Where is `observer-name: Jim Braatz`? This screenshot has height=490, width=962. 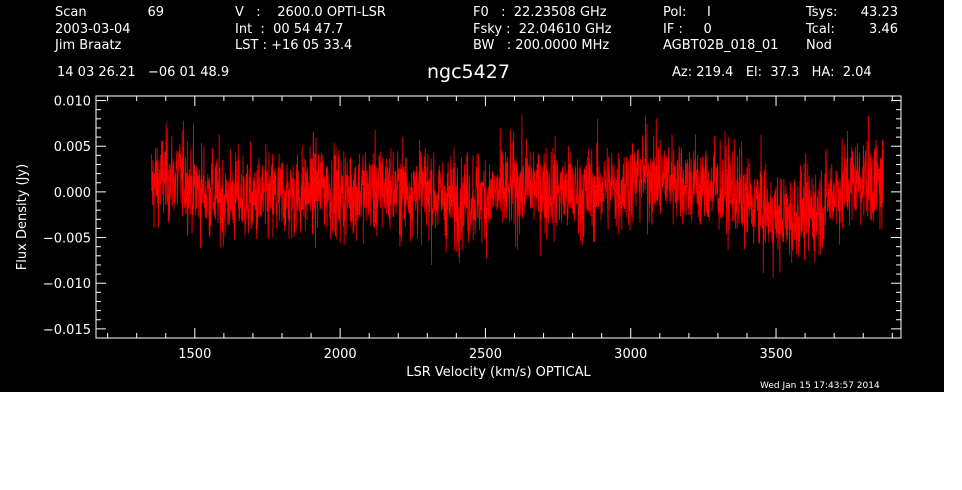 observer-name: Jim Braatz is located at coordinates (88, 45).